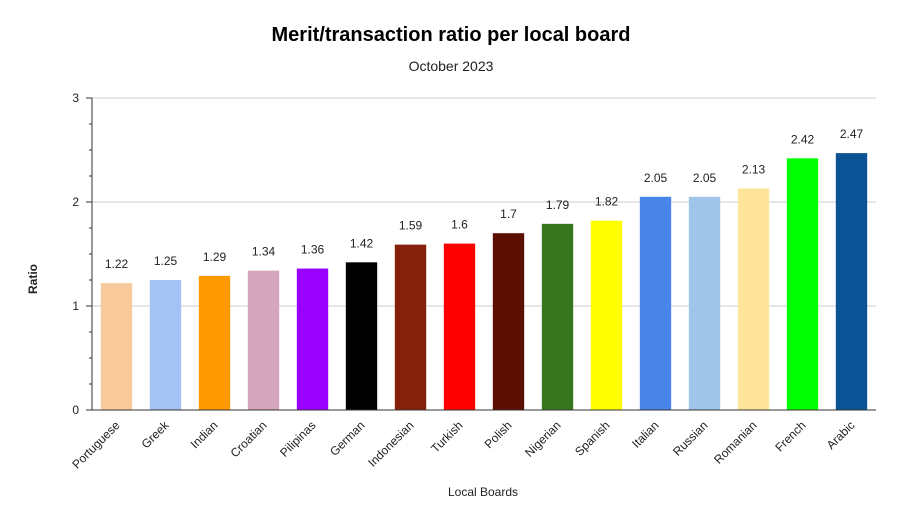  Describe the element at coordinates (851, 281) in the screenshot. I see `bar-arabic` at that location.